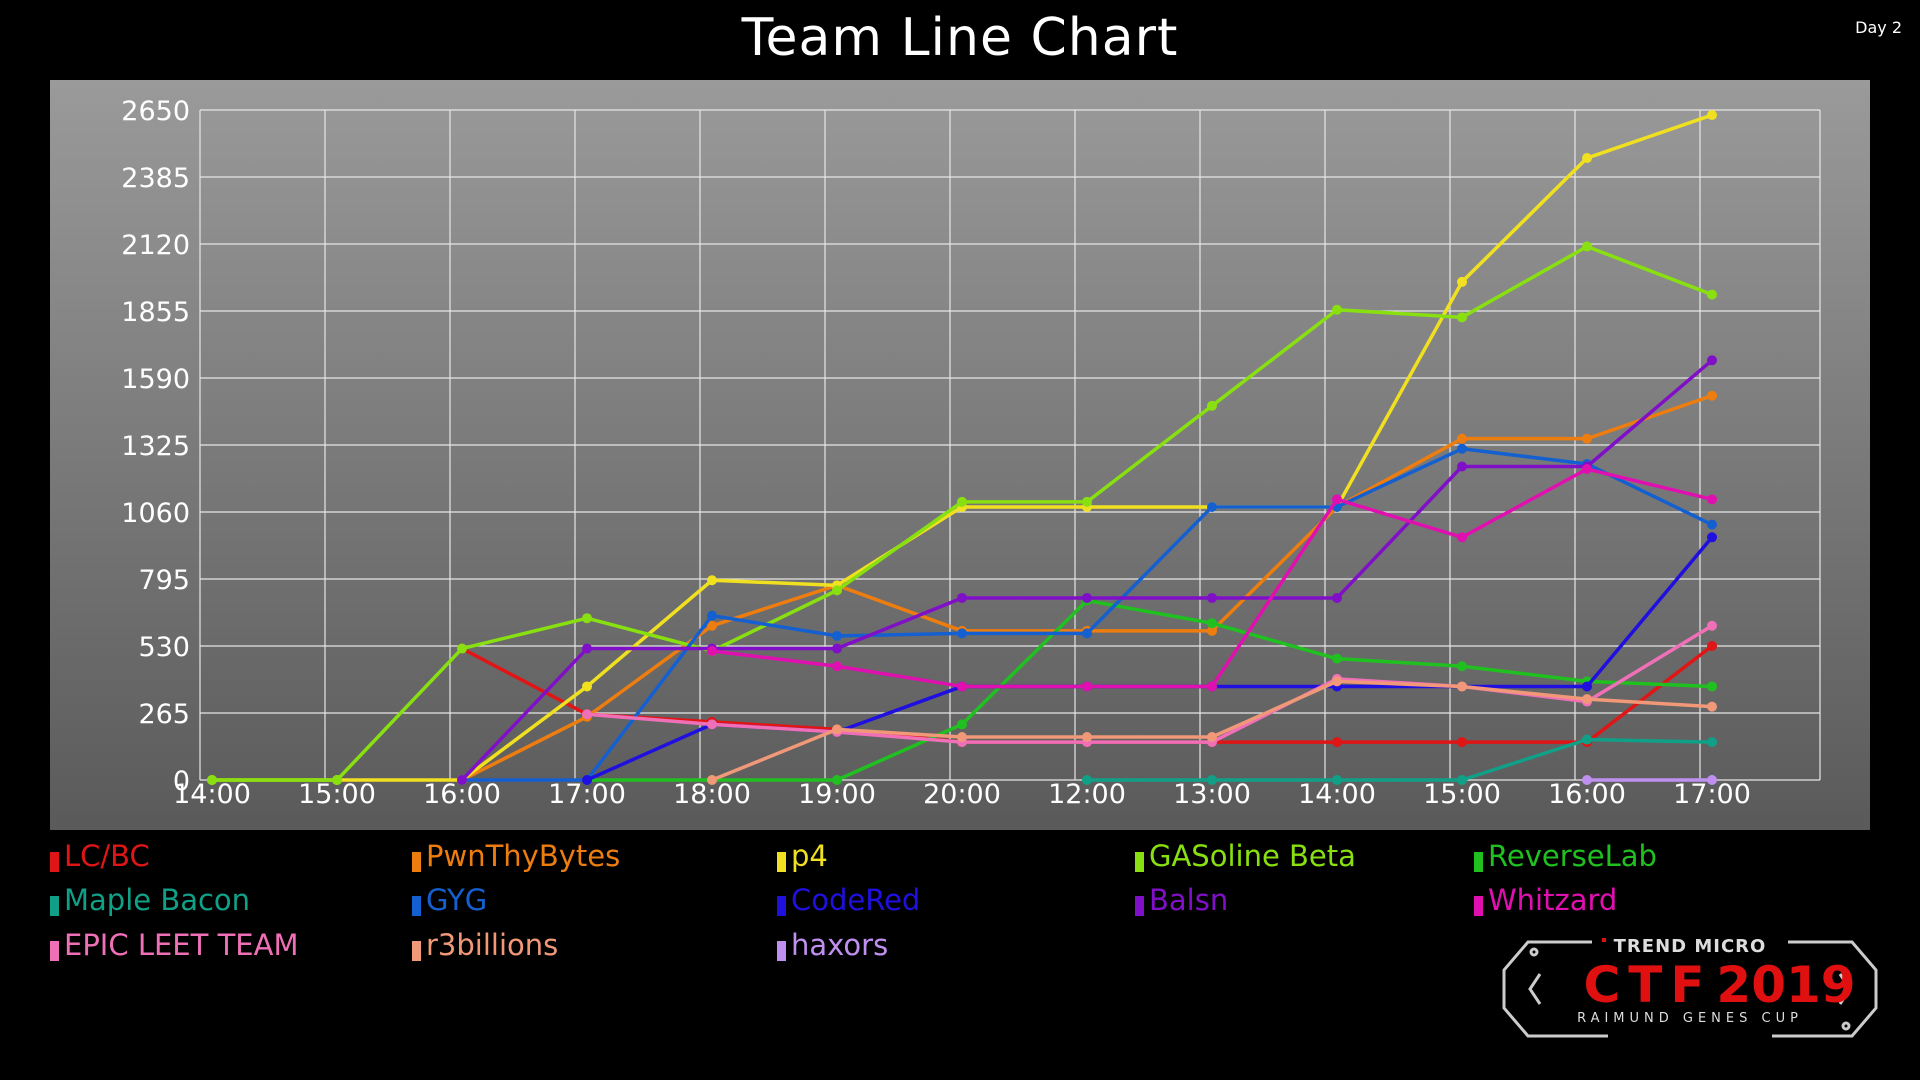  Describe the element at coordinates (1212, 730) in the screenshot. I see `series-r3billions` at that location.